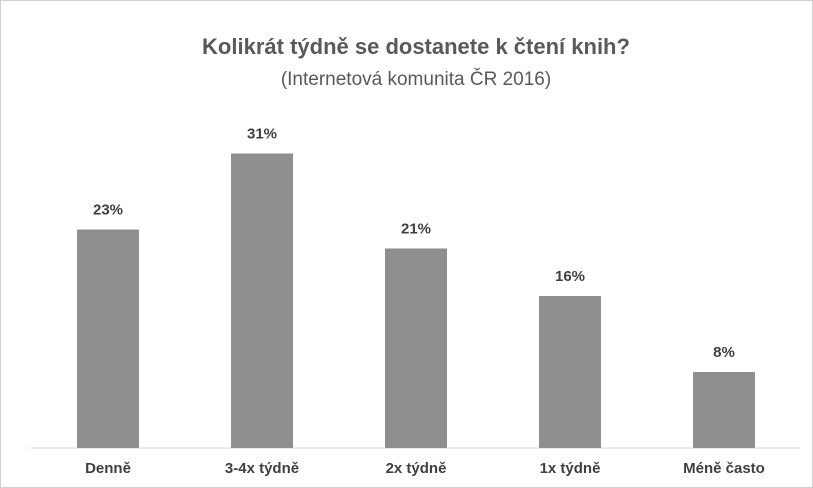 The image size is (813, 488). Describe the element at coordinates (108, 209) in the screenshot. I see `data-label: 23%` at that location.